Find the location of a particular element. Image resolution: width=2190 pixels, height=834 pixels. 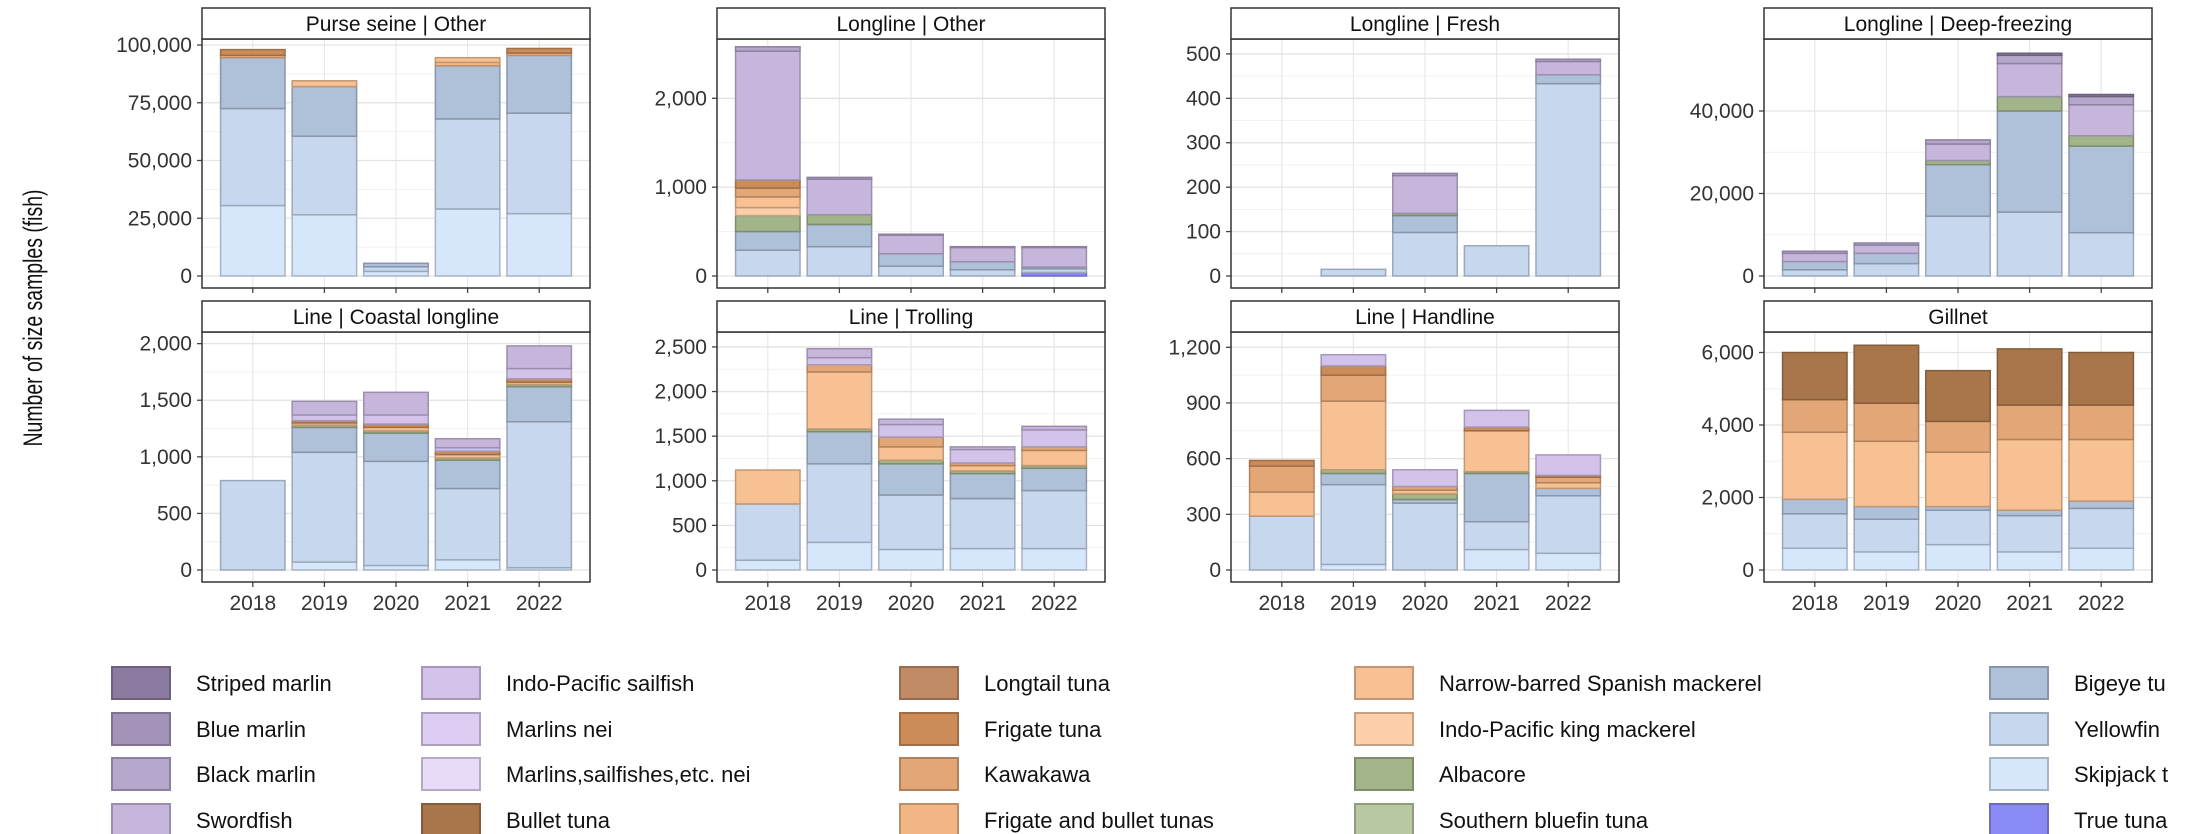

legend-label: Yellowfin is located at coordinates (2117, 729).